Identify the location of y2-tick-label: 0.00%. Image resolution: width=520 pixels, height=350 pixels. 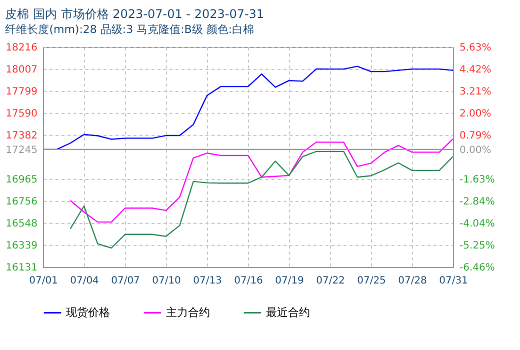
(476, 150).